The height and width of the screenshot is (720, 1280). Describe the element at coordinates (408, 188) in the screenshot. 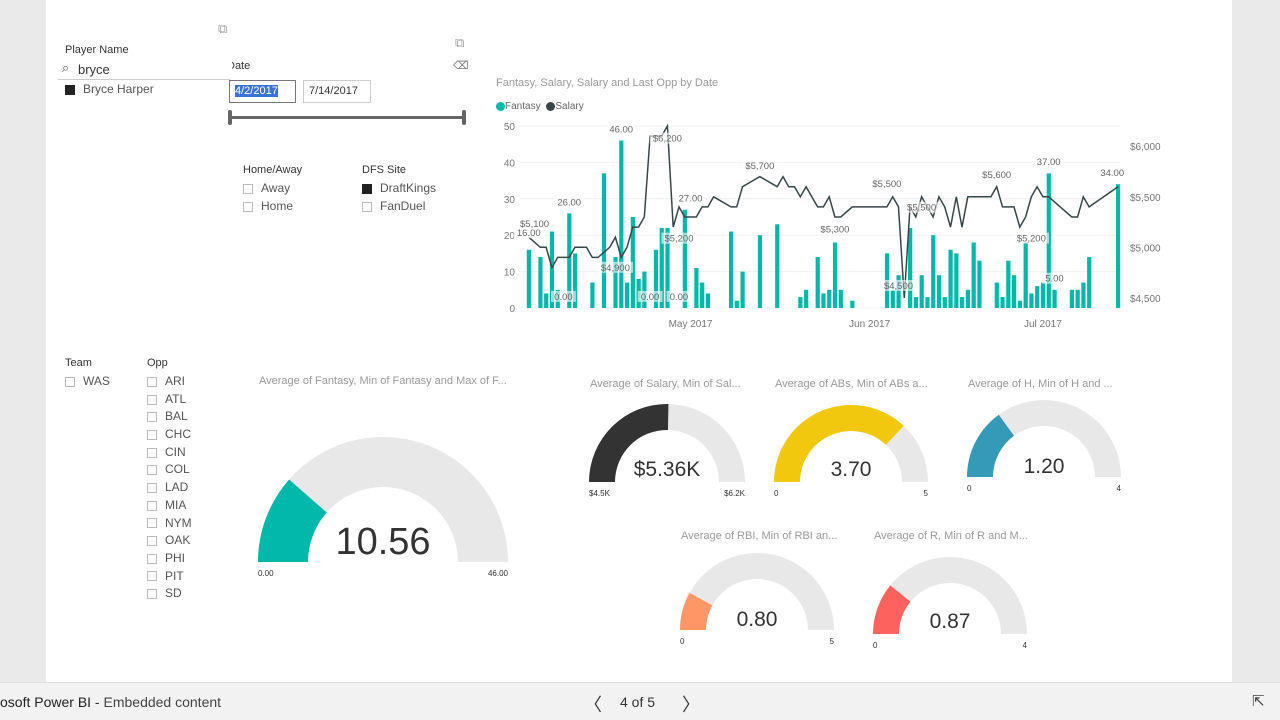

I see `item-label: DraftKings` at that location.